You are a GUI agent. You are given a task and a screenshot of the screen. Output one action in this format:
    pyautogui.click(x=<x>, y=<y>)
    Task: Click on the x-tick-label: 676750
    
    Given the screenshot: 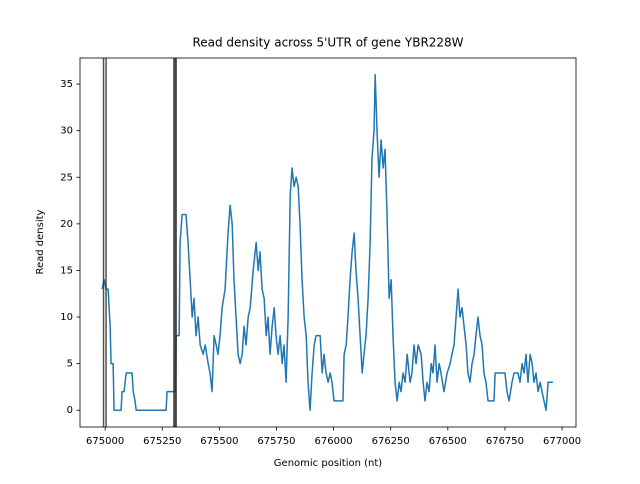 What is the action you would take?
    pyautogui.click(x=505, y=441)
    